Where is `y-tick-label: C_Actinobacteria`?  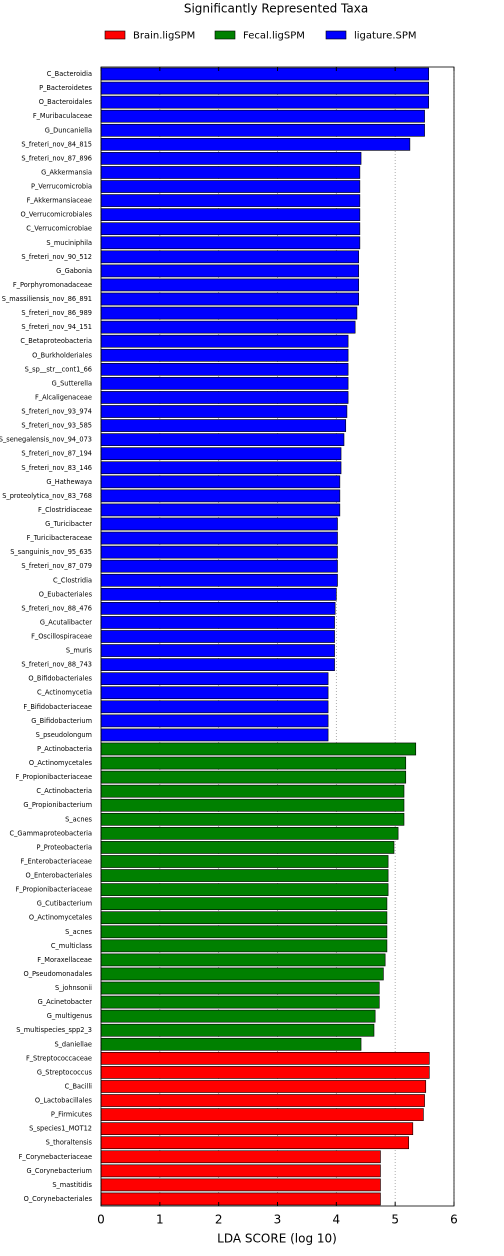
y-tick-label: C_Actinobacteria is located at coordinates (64, 791).